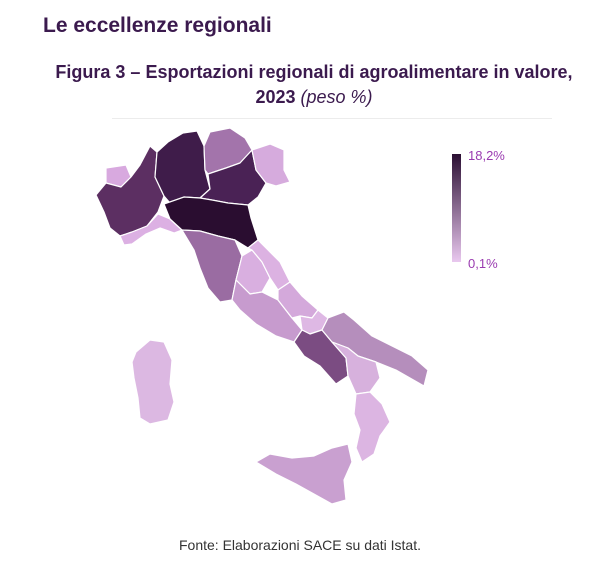 This screenshot has height=575, width=600. I want to click on region-lazio, so click(267, 311).